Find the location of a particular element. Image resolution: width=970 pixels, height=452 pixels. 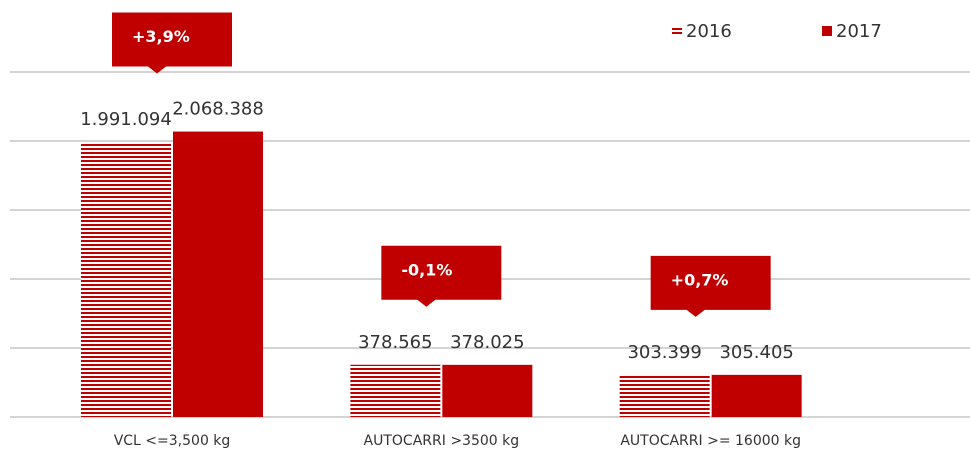

value-label: 2.068.388 is located at coordinates (218, 109).